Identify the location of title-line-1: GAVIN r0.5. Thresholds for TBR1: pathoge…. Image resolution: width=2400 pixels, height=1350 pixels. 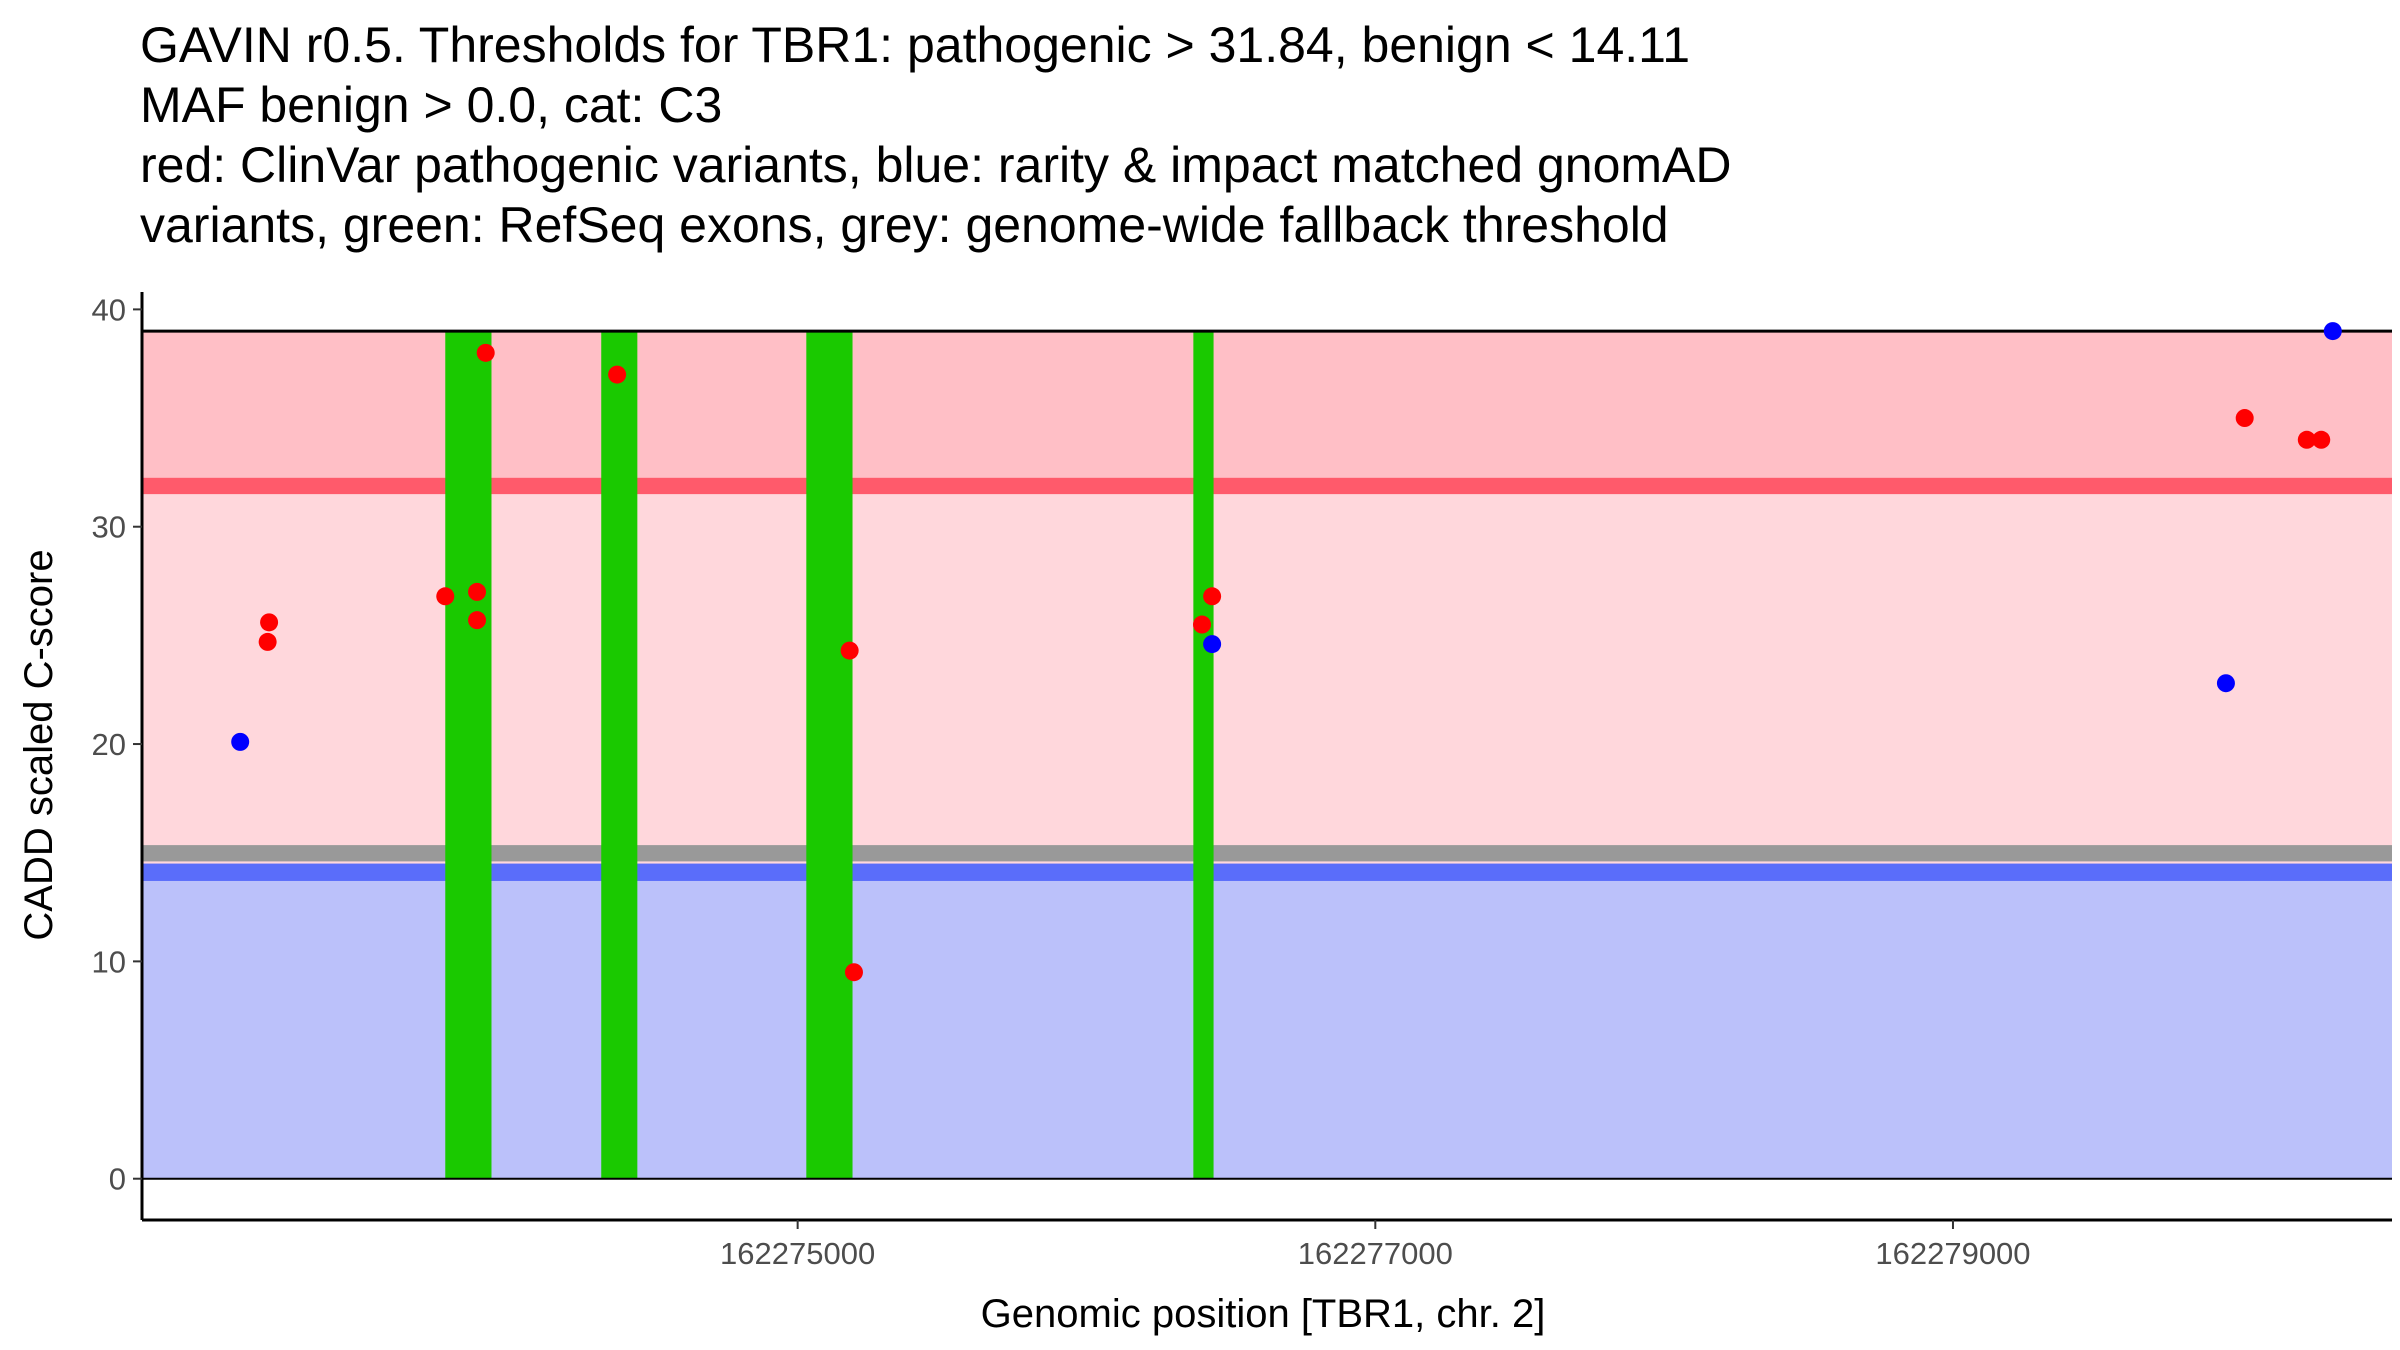
(915, 45).